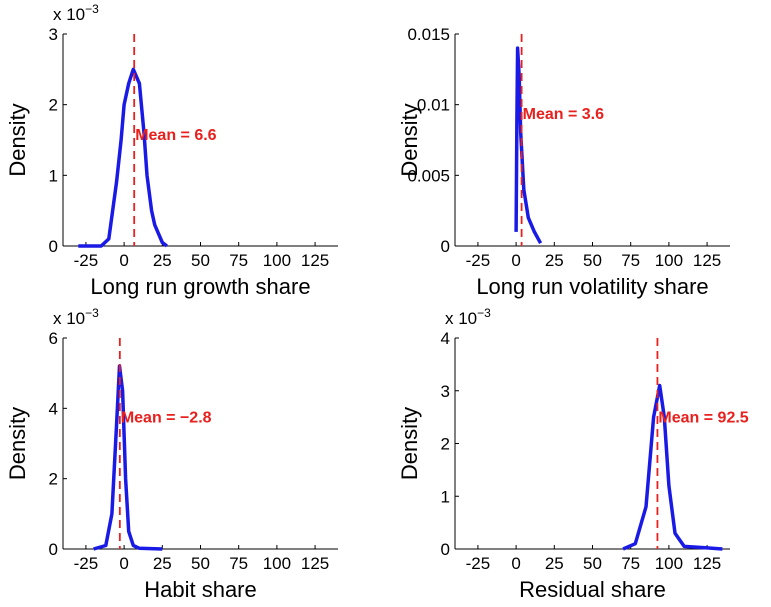 The image size is (771, 607). Describe the element at coordinates (200, 286) in the screenshot. I see `x-axis-label: Long run growth share` at that location.